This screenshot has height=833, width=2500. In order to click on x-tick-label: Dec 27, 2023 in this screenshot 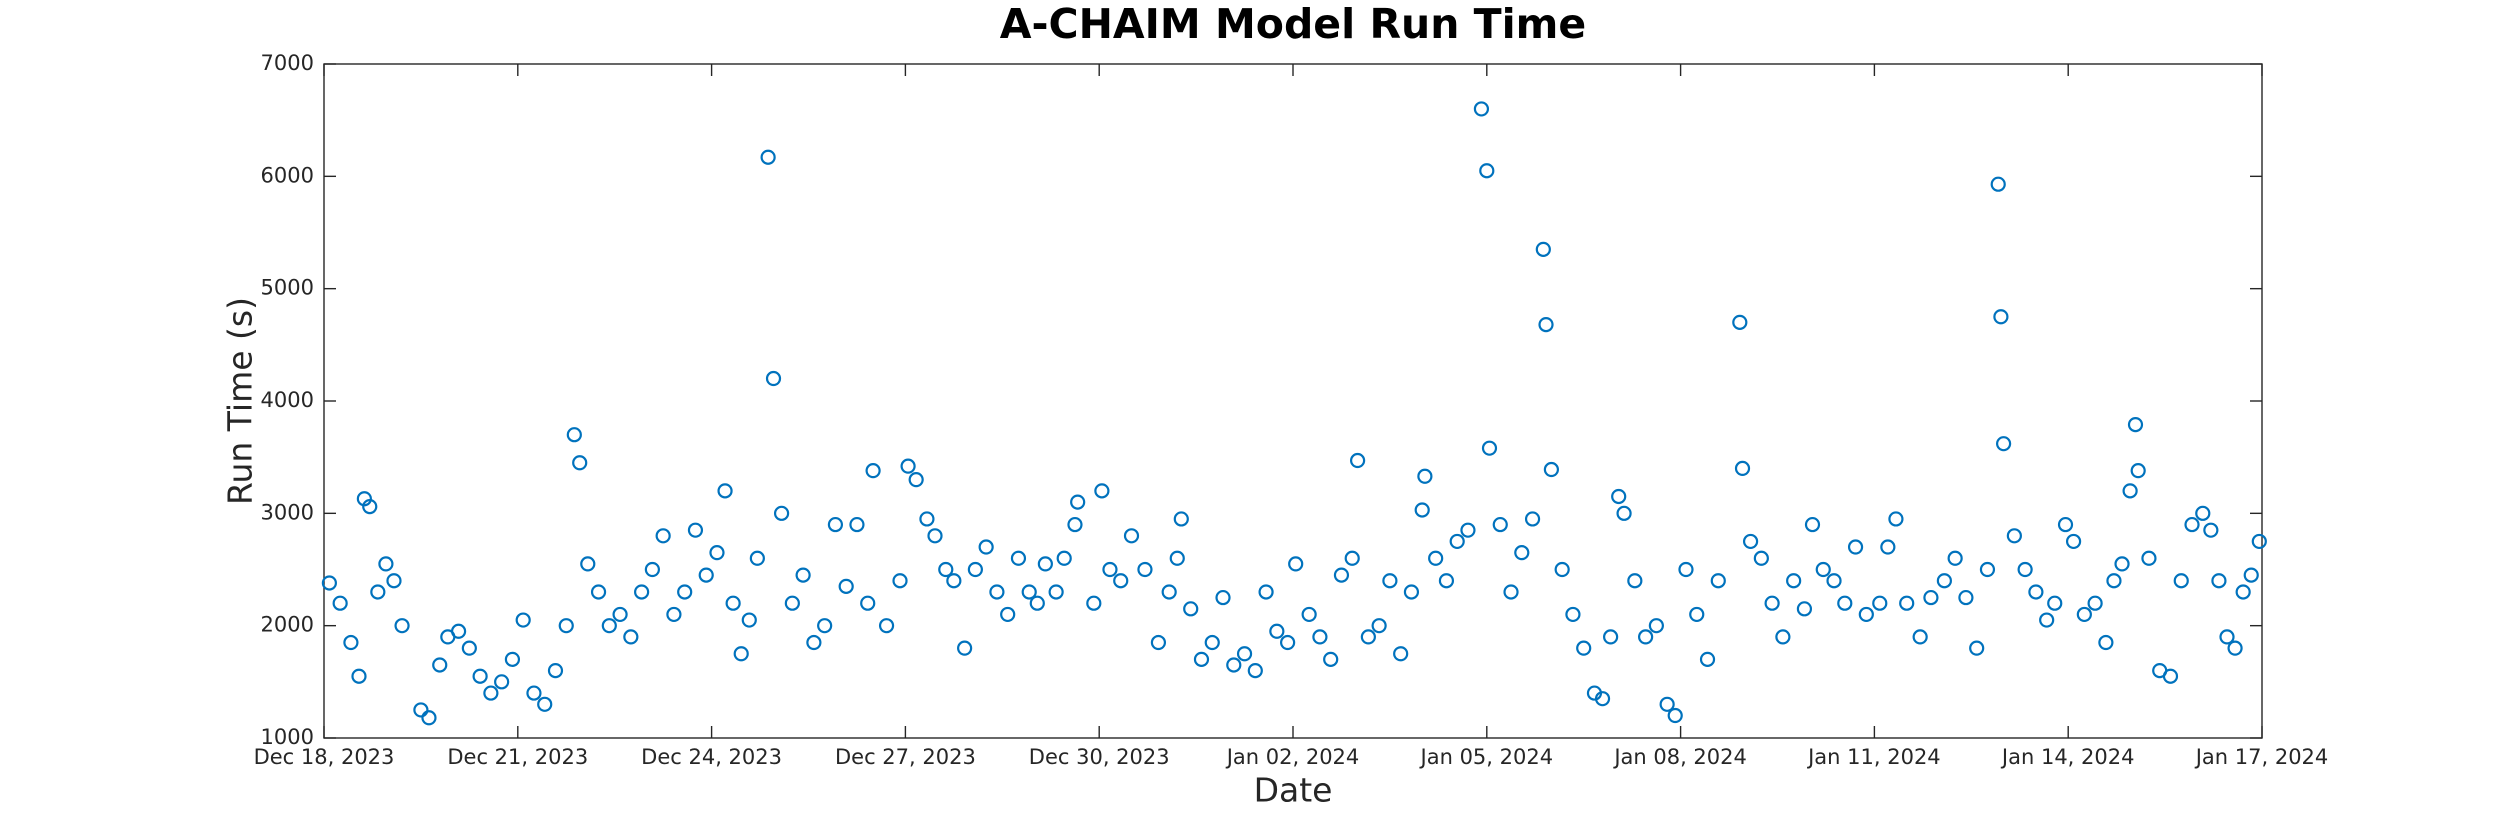, I will do `click(905, 757)`.